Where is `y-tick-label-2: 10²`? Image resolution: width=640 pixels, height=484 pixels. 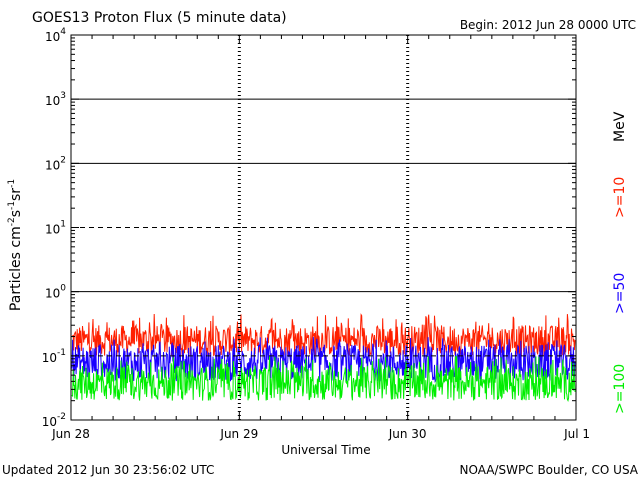
y-tick-label-2: 10² is located at coordinates (55, 163).